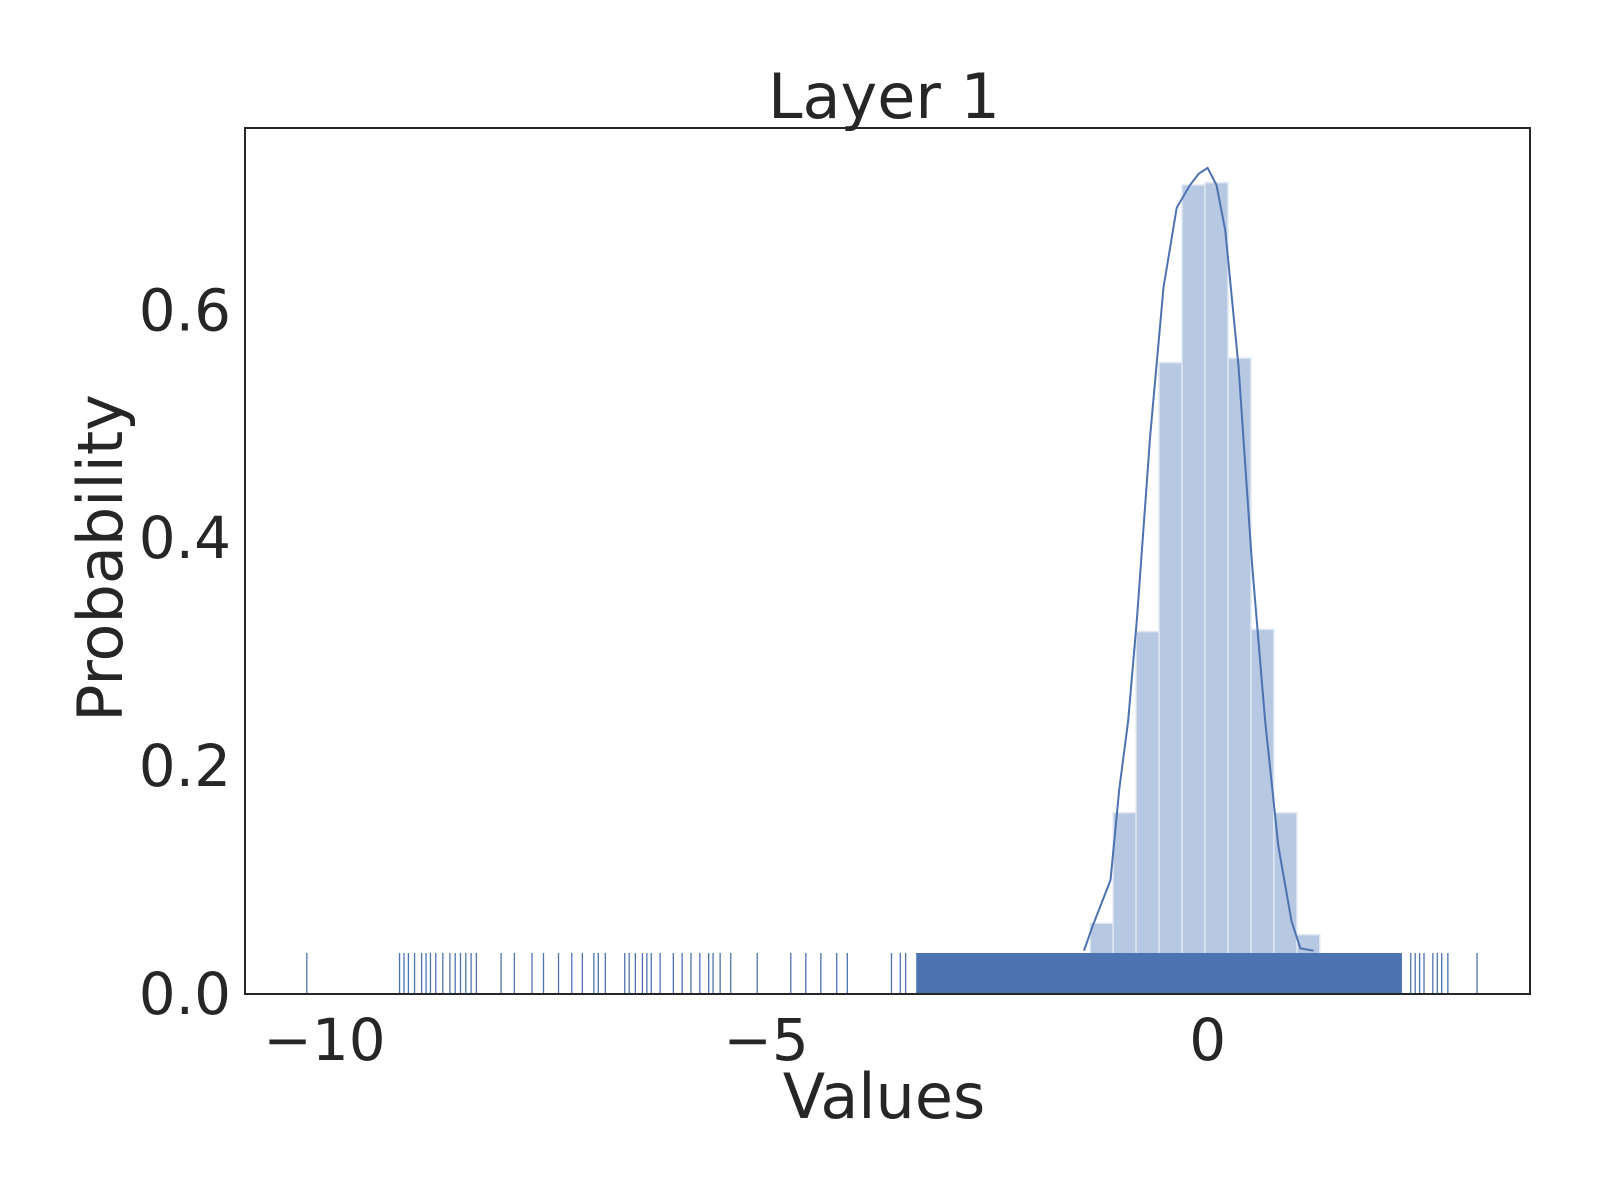 The width and height of the screenshot is (1600, 1200). Describe the element at coordinates (185, 310) in the screenshot. I see `y-tick-label: 0.6` at that location.